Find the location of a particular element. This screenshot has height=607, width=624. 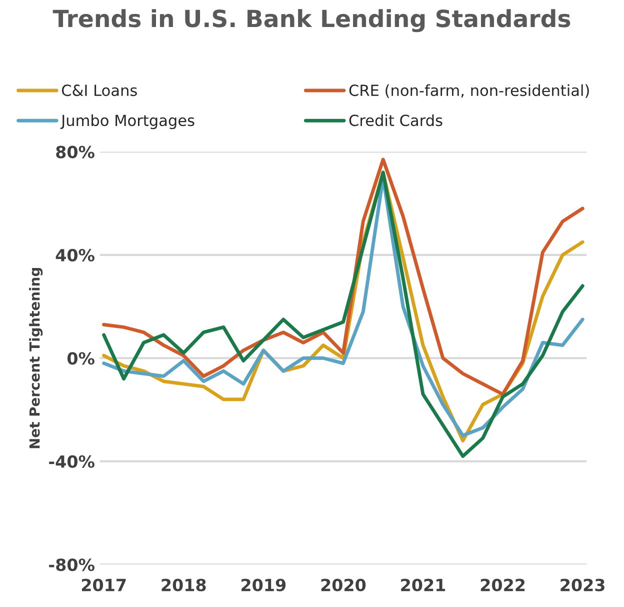

y-tick-label: 80% is located at coordinates (75, 152).